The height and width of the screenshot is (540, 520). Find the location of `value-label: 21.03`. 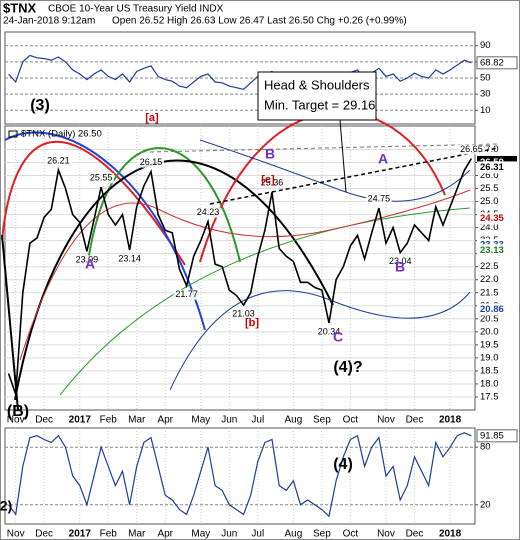

value-label: 21.03 is located at coordinates (243, 313).